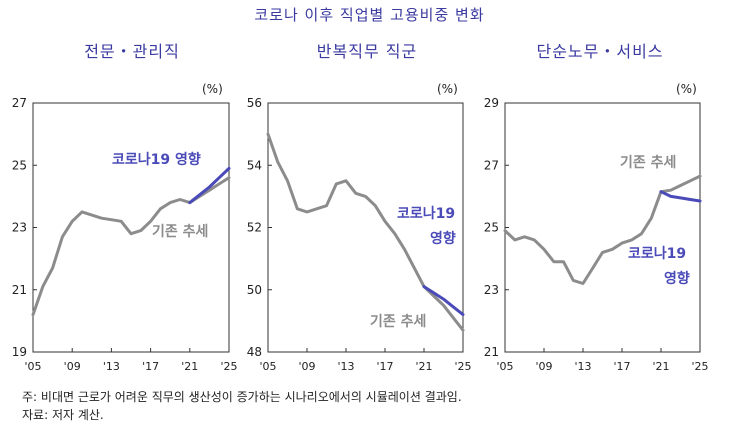  What do you see at coordinates (180, 232) in the screenshot?
I see `annotation-1-1: 기존 추세` at bounding box center [180, 232].